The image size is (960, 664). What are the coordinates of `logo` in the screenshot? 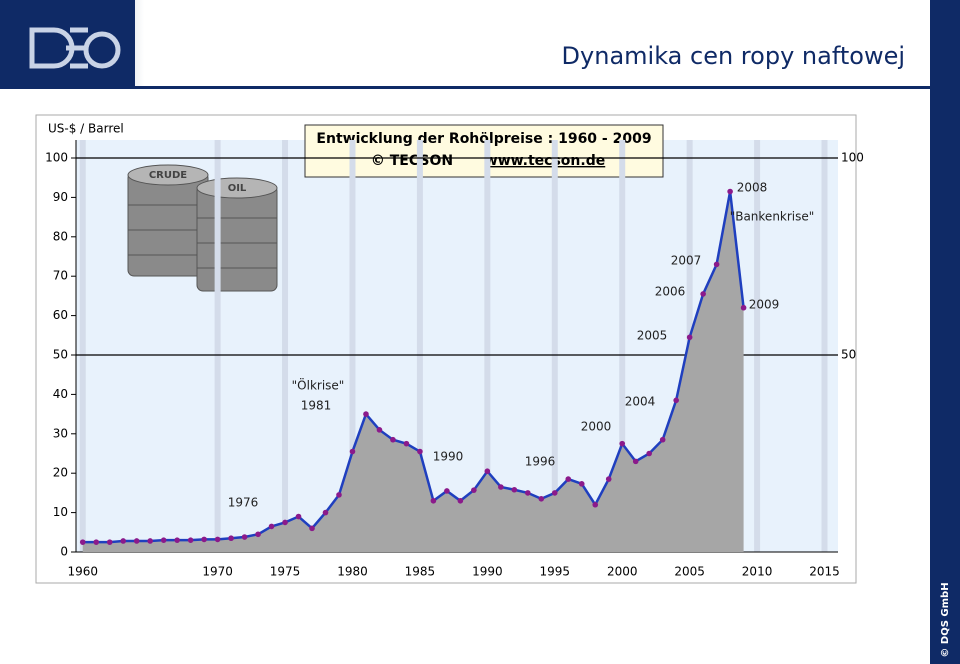 It's located at (75, 48).